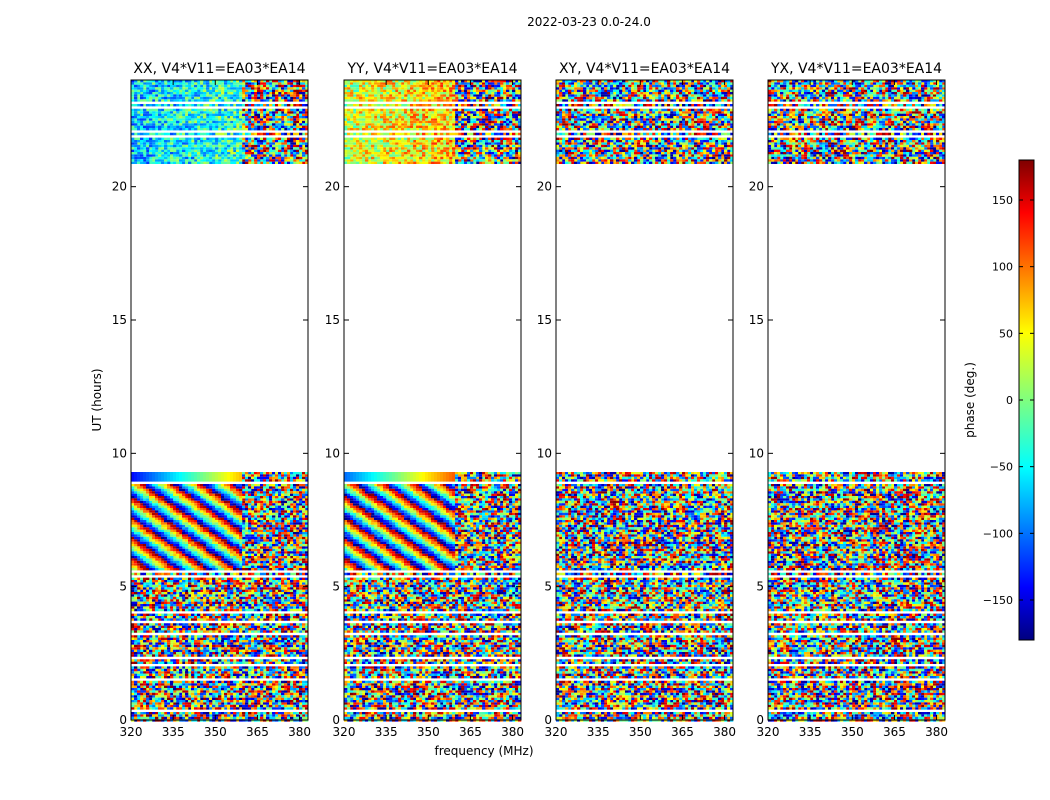 This screenshot has height=800, width=1050. I want to click on colorbar-label: phase (deg.), so click(970, 400).